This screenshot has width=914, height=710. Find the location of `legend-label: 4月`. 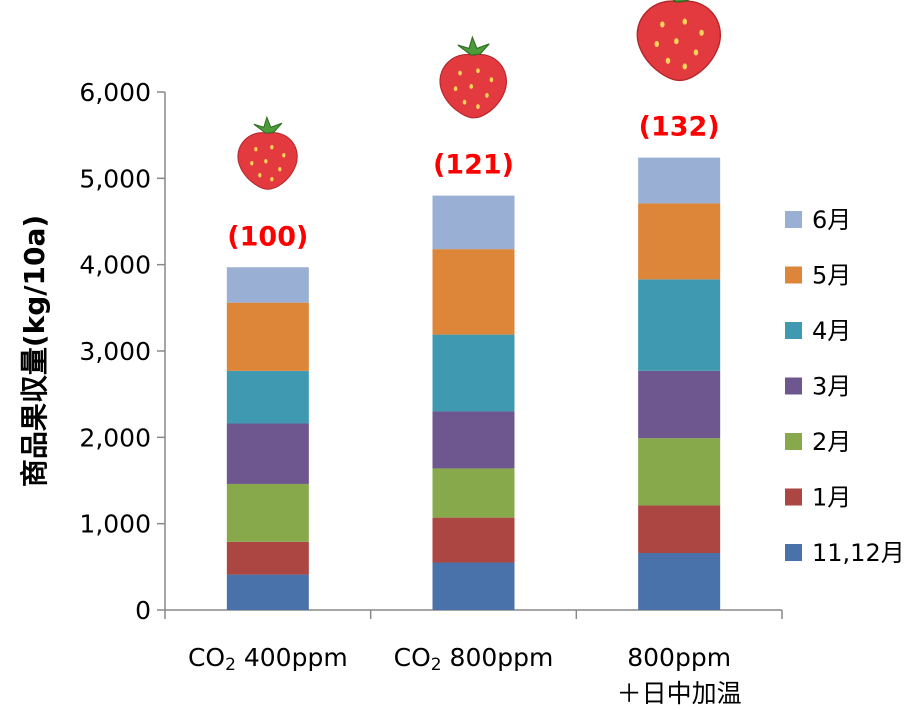

legend-label: 4月 is located at coordinates (831, 331).